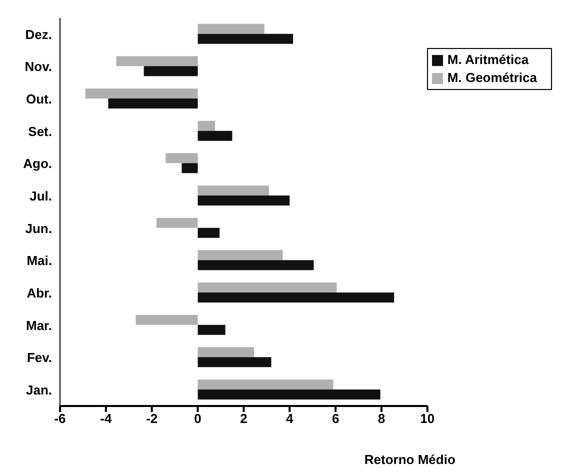 This screenshot has width=572, height=474. What do you see at coordinates (410, 459) in the screenshot?
I see `x-axis-title: Retorno Médio` at bounding box center [410, 459].